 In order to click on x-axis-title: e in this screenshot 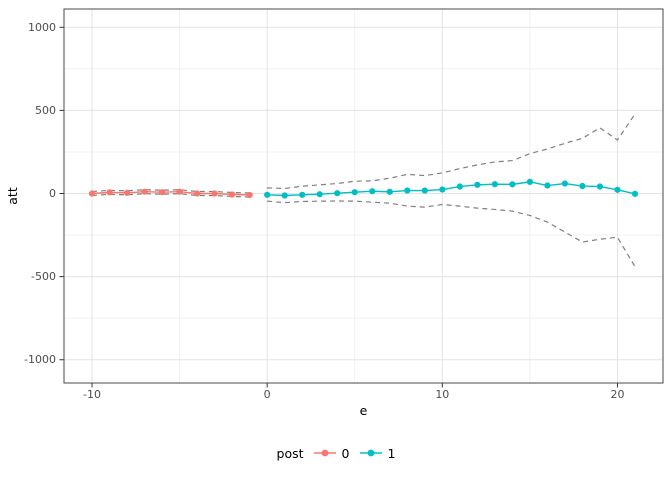, I will do `click(364, 410)`.